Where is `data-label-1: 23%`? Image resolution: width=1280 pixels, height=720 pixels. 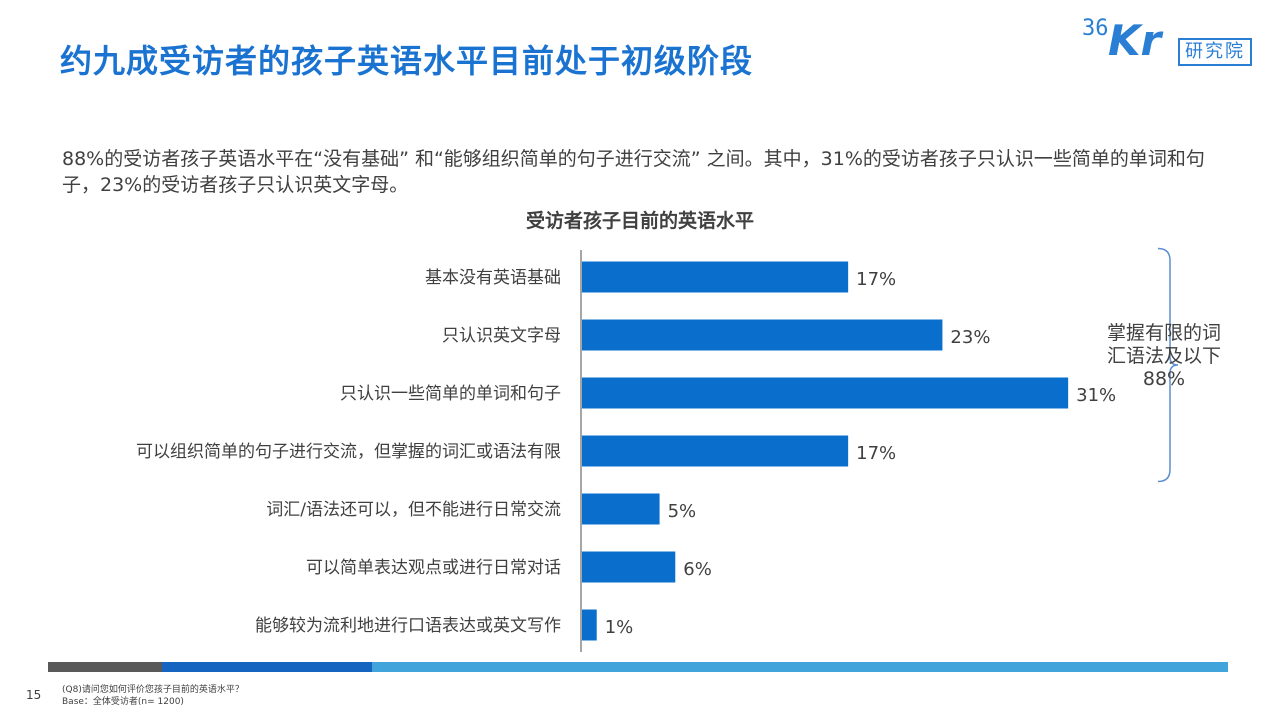 data-label-1: 23% is located at coordinates (970, 337).